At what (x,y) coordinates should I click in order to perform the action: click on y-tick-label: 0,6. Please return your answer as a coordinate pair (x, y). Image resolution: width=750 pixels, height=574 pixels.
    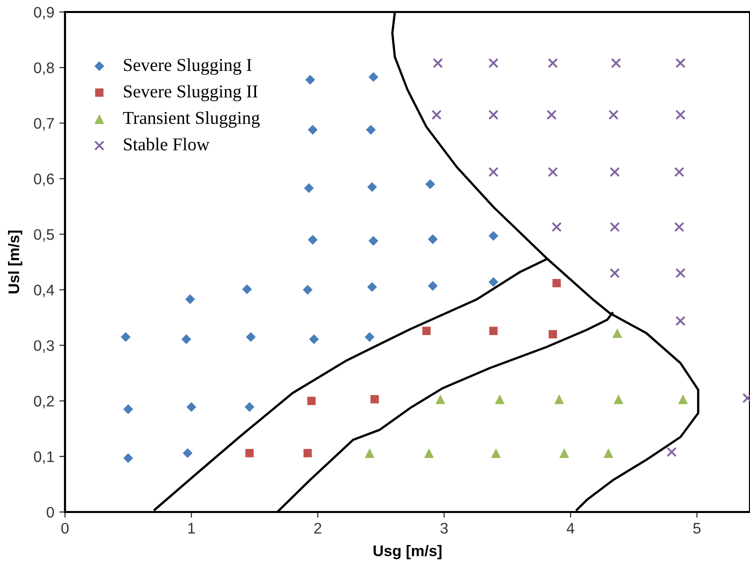
    Looking at the image, I should click on (44, 180).